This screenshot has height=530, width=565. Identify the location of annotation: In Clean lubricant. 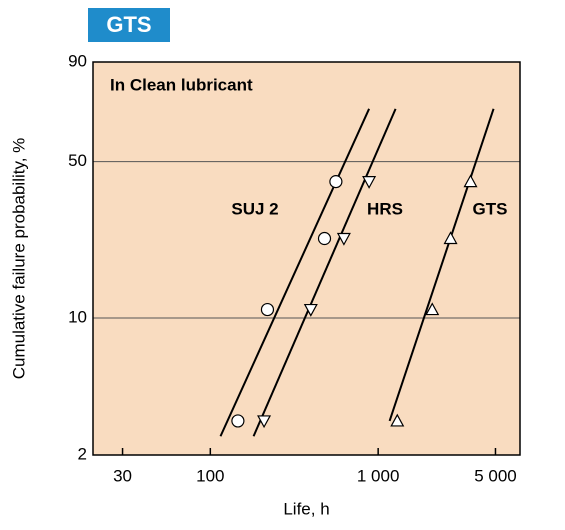
(181, 84).